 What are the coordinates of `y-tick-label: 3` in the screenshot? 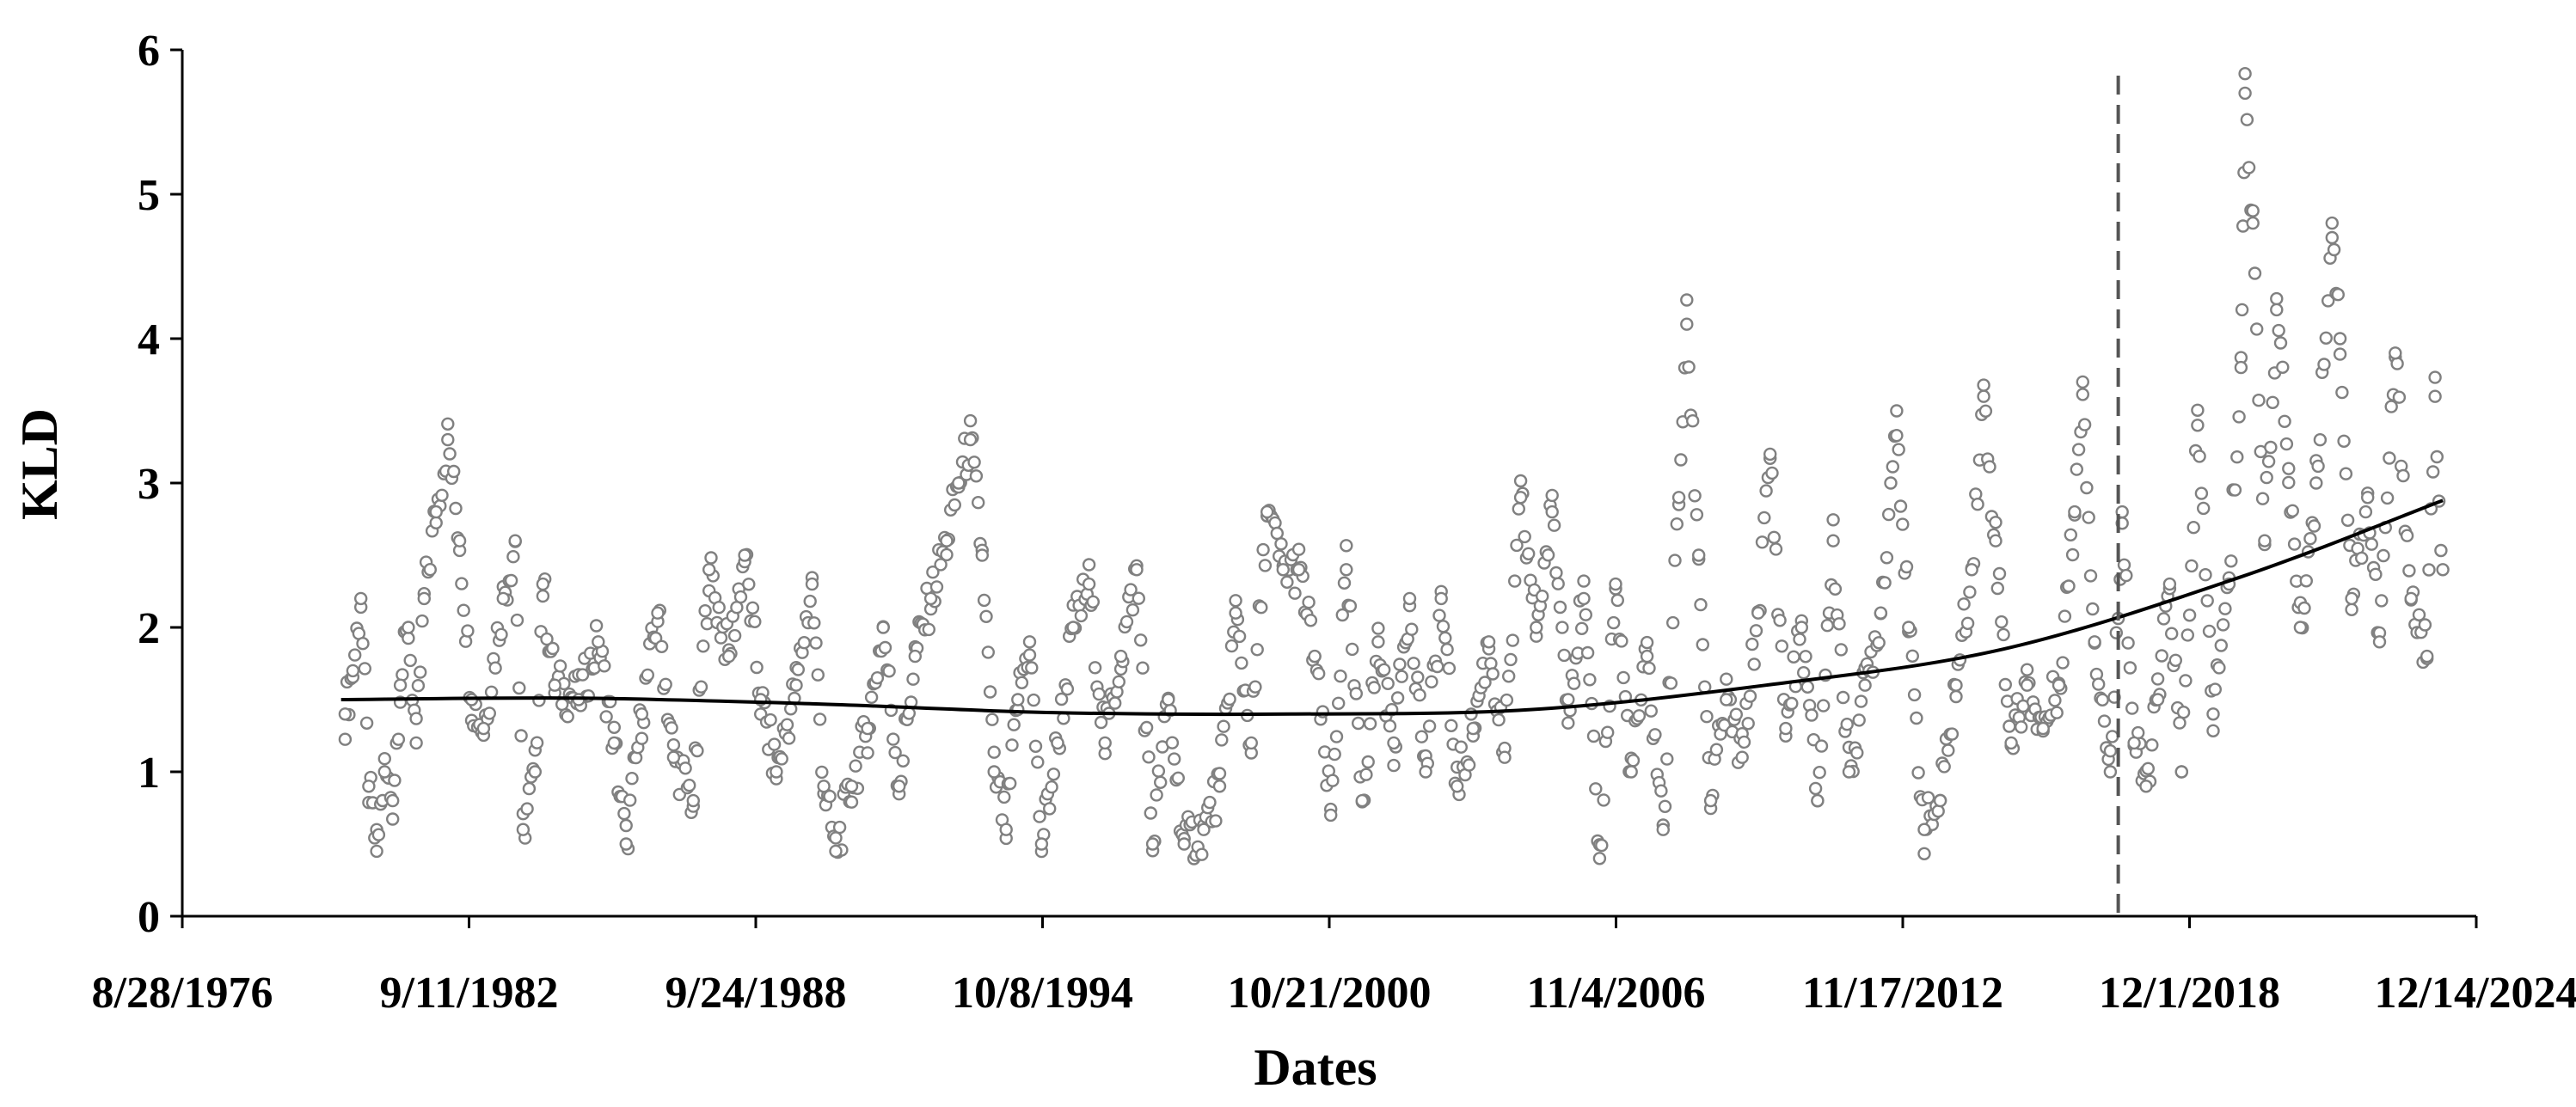 It's located at (149, 485).